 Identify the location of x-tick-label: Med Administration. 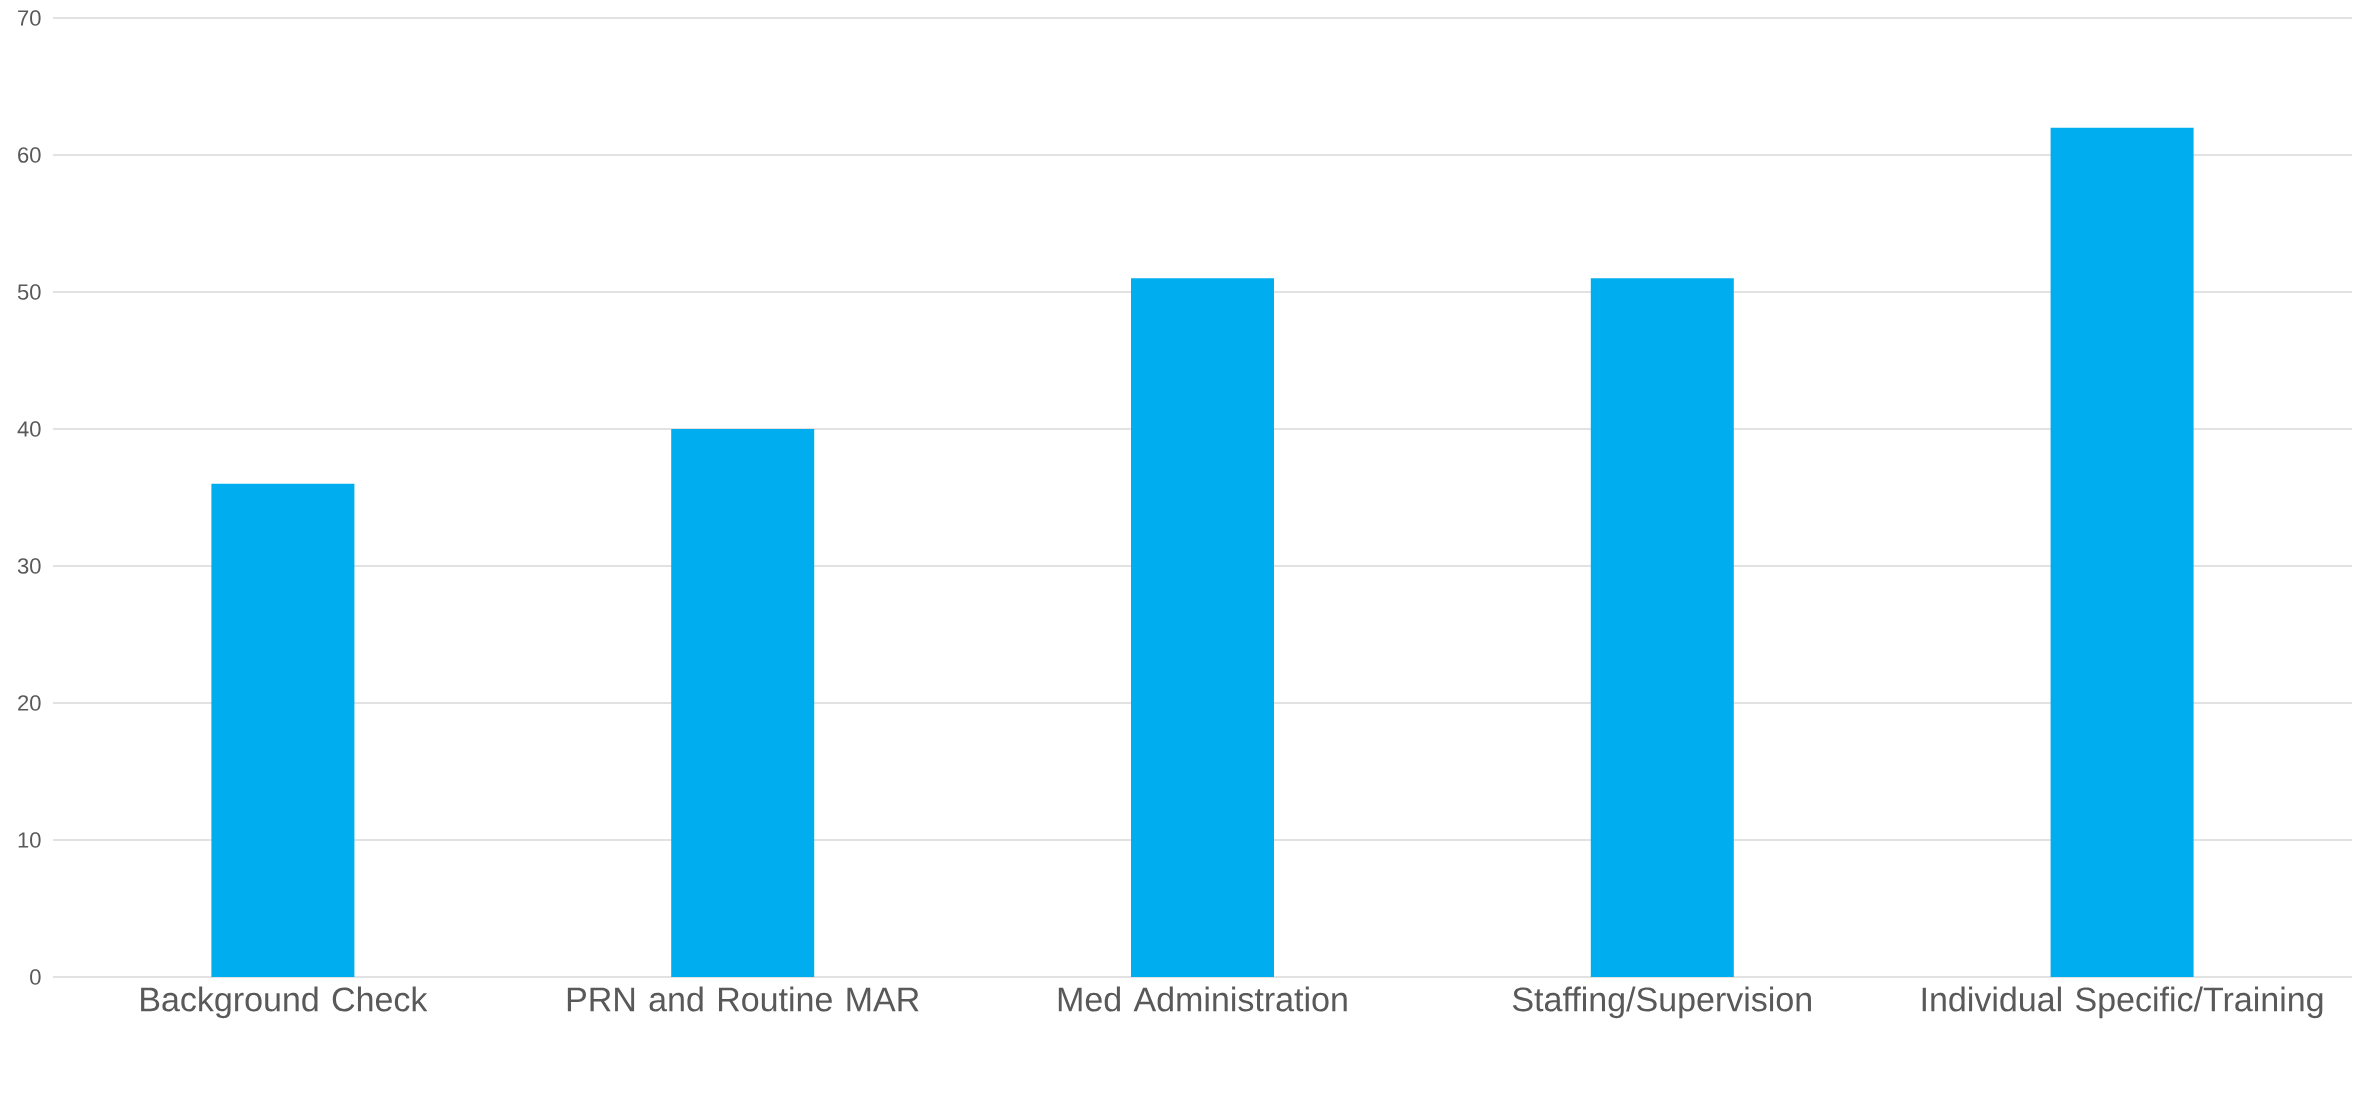
(1202, 999).